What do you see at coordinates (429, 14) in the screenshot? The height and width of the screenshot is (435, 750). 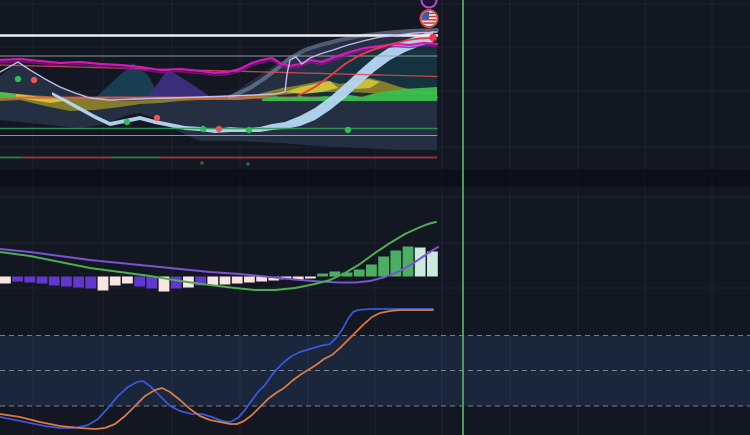 I see `event-marker-icons` at bounding box center [429, 14].